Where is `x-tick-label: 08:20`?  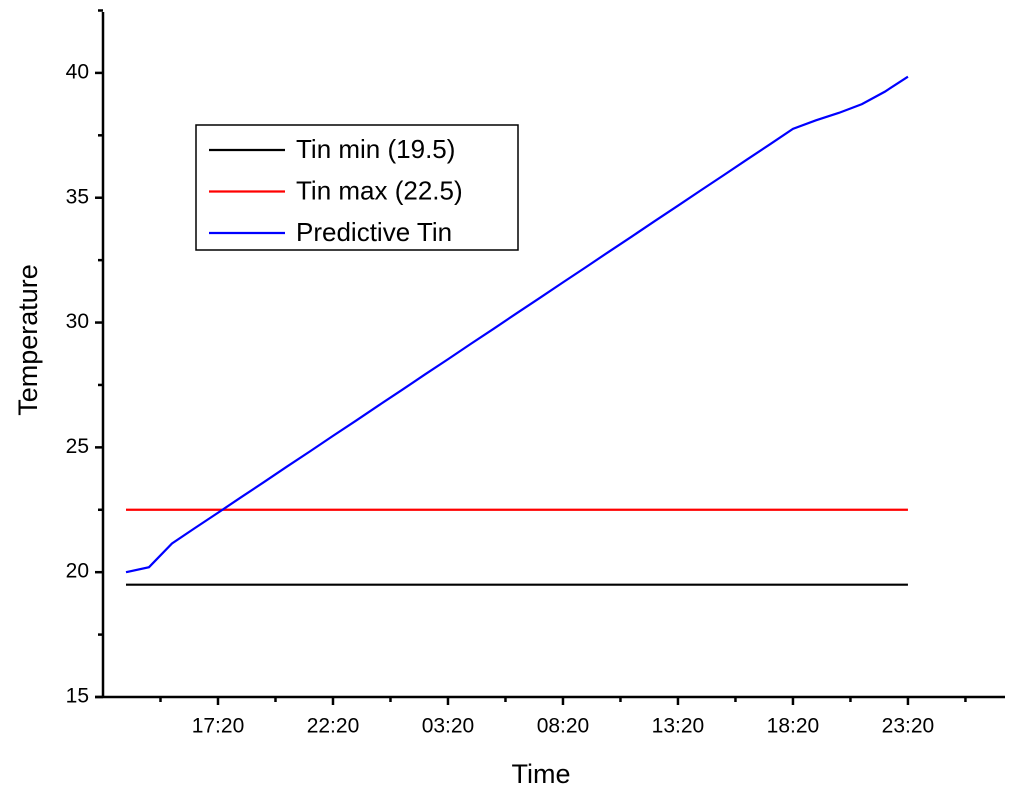 x-tick-label: 08:20 is located at coordinates (563, 726).